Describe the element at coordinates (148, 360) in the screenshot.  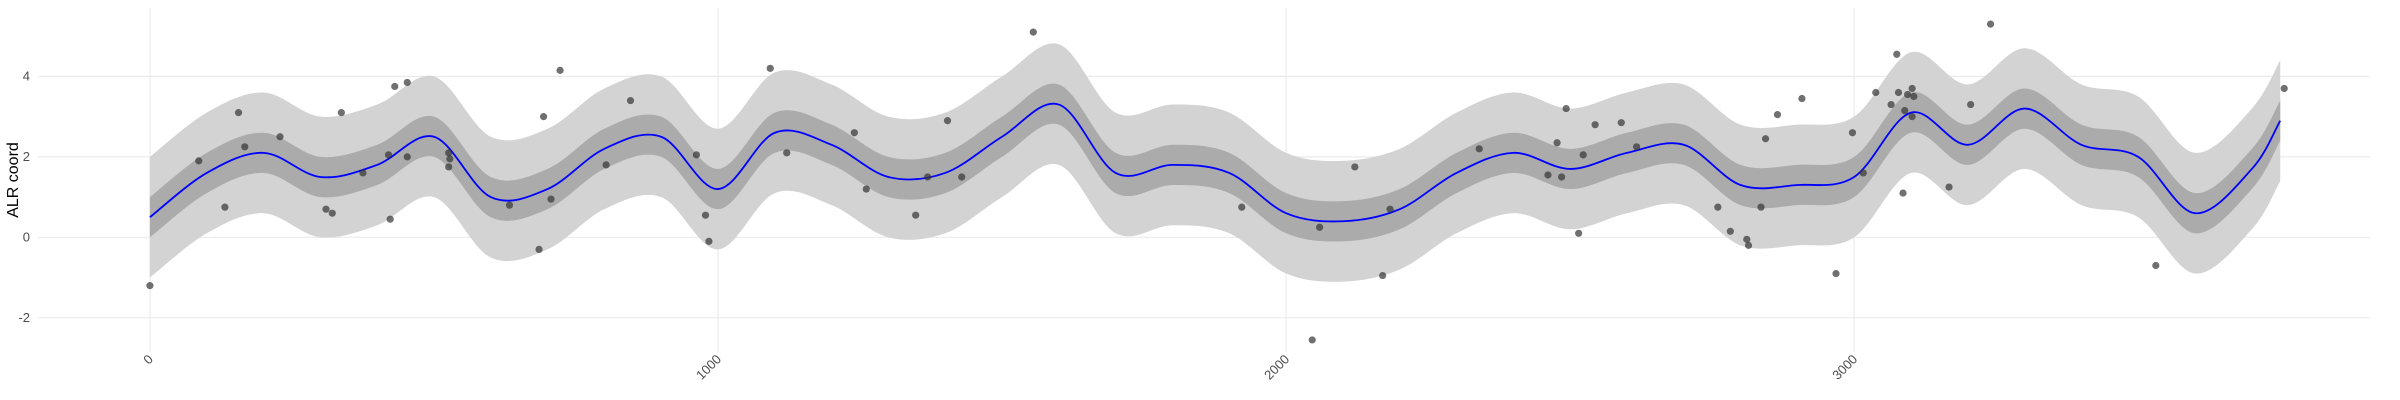
I see `x-tick-label: 0` at that location.